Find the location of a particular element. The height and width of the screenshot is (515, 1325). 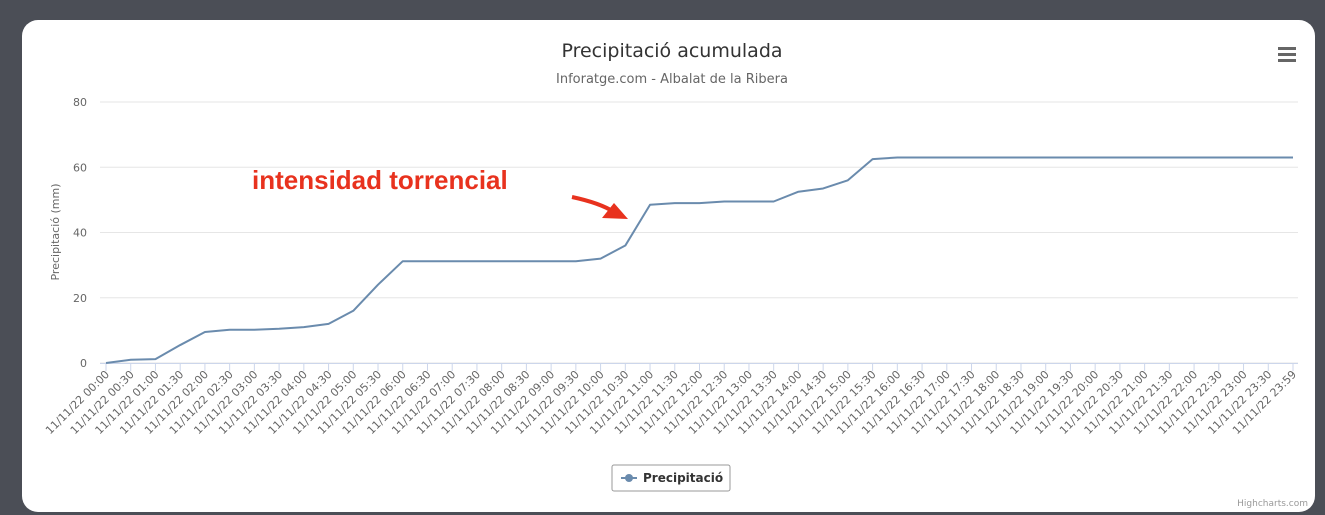

y-axis-title: Precipitació (mm) is located at coordinates (55, 231).